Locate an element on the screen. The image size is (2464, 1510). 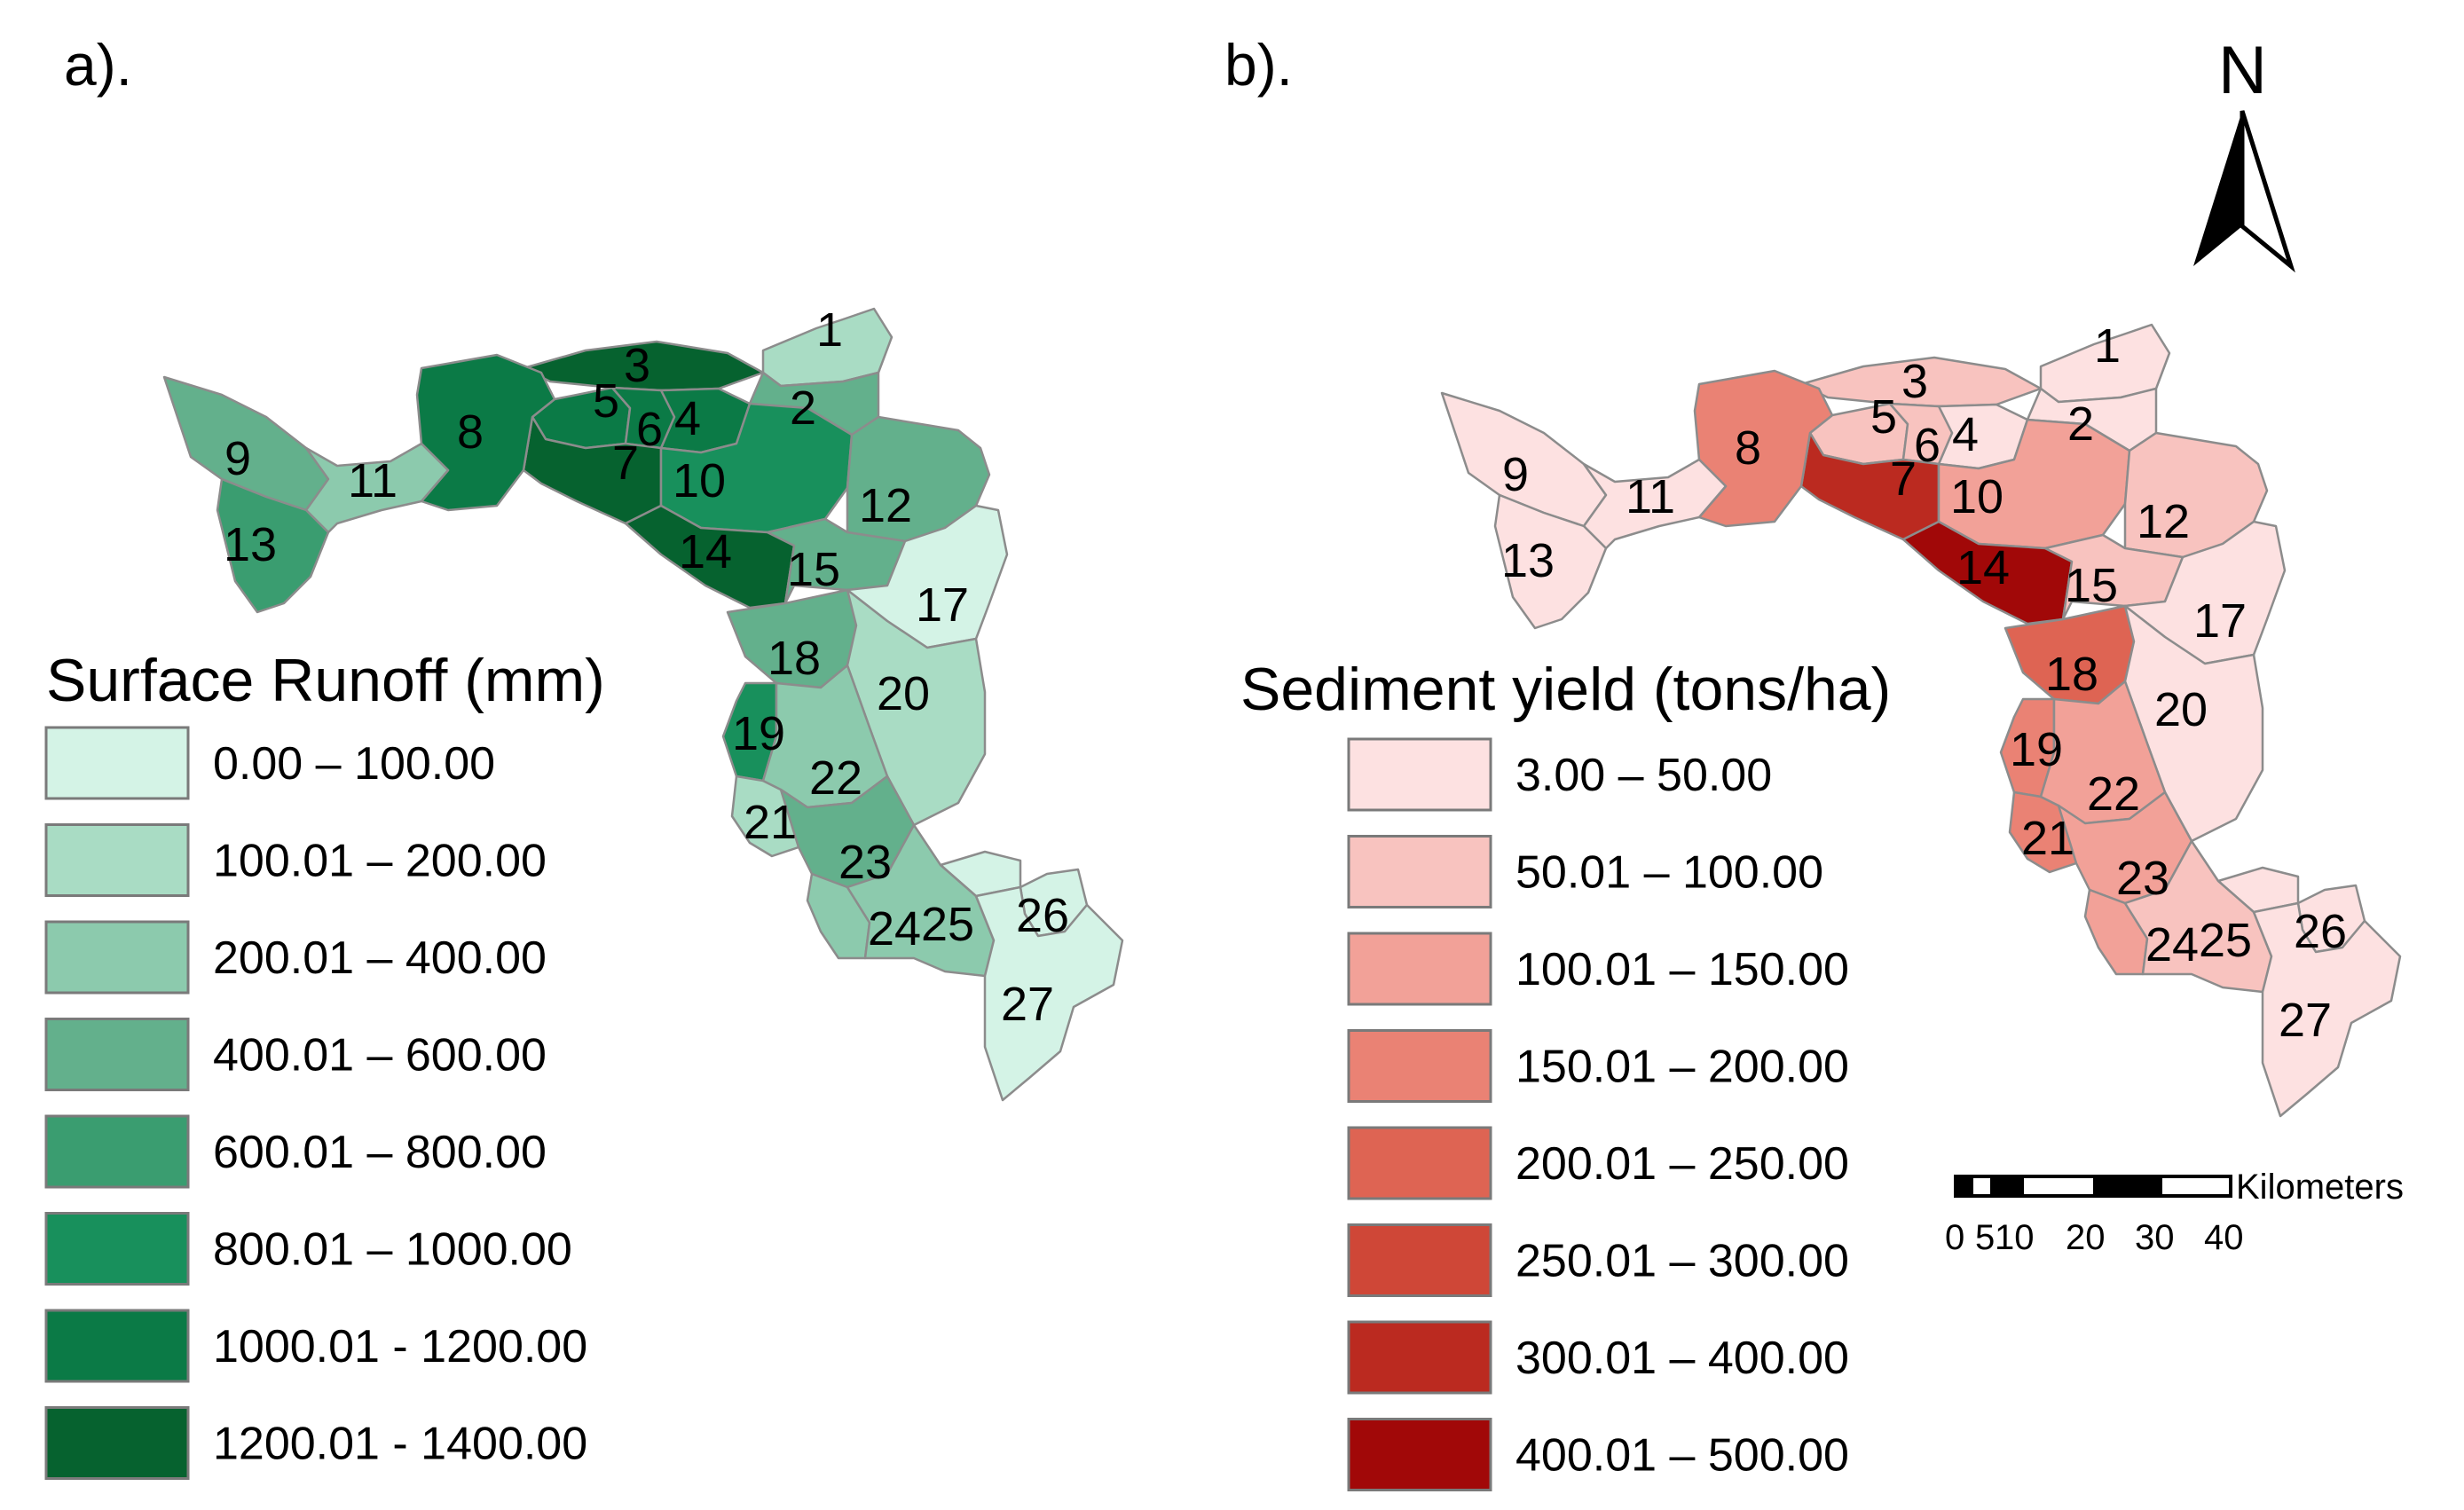
scale-tick-20: 20 is located at coordinates (2086, 1237).